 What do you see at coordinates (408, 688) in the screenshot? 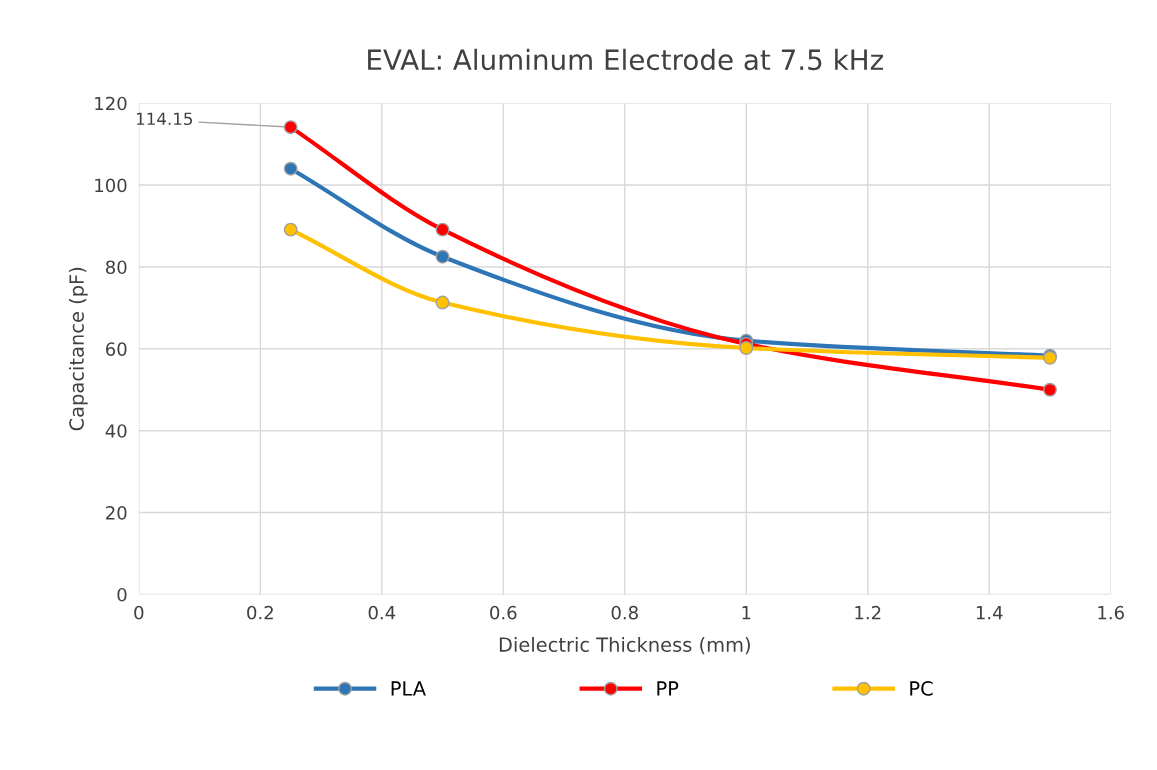
I see `legend-label: PLA` at bounding box center [408, 688].